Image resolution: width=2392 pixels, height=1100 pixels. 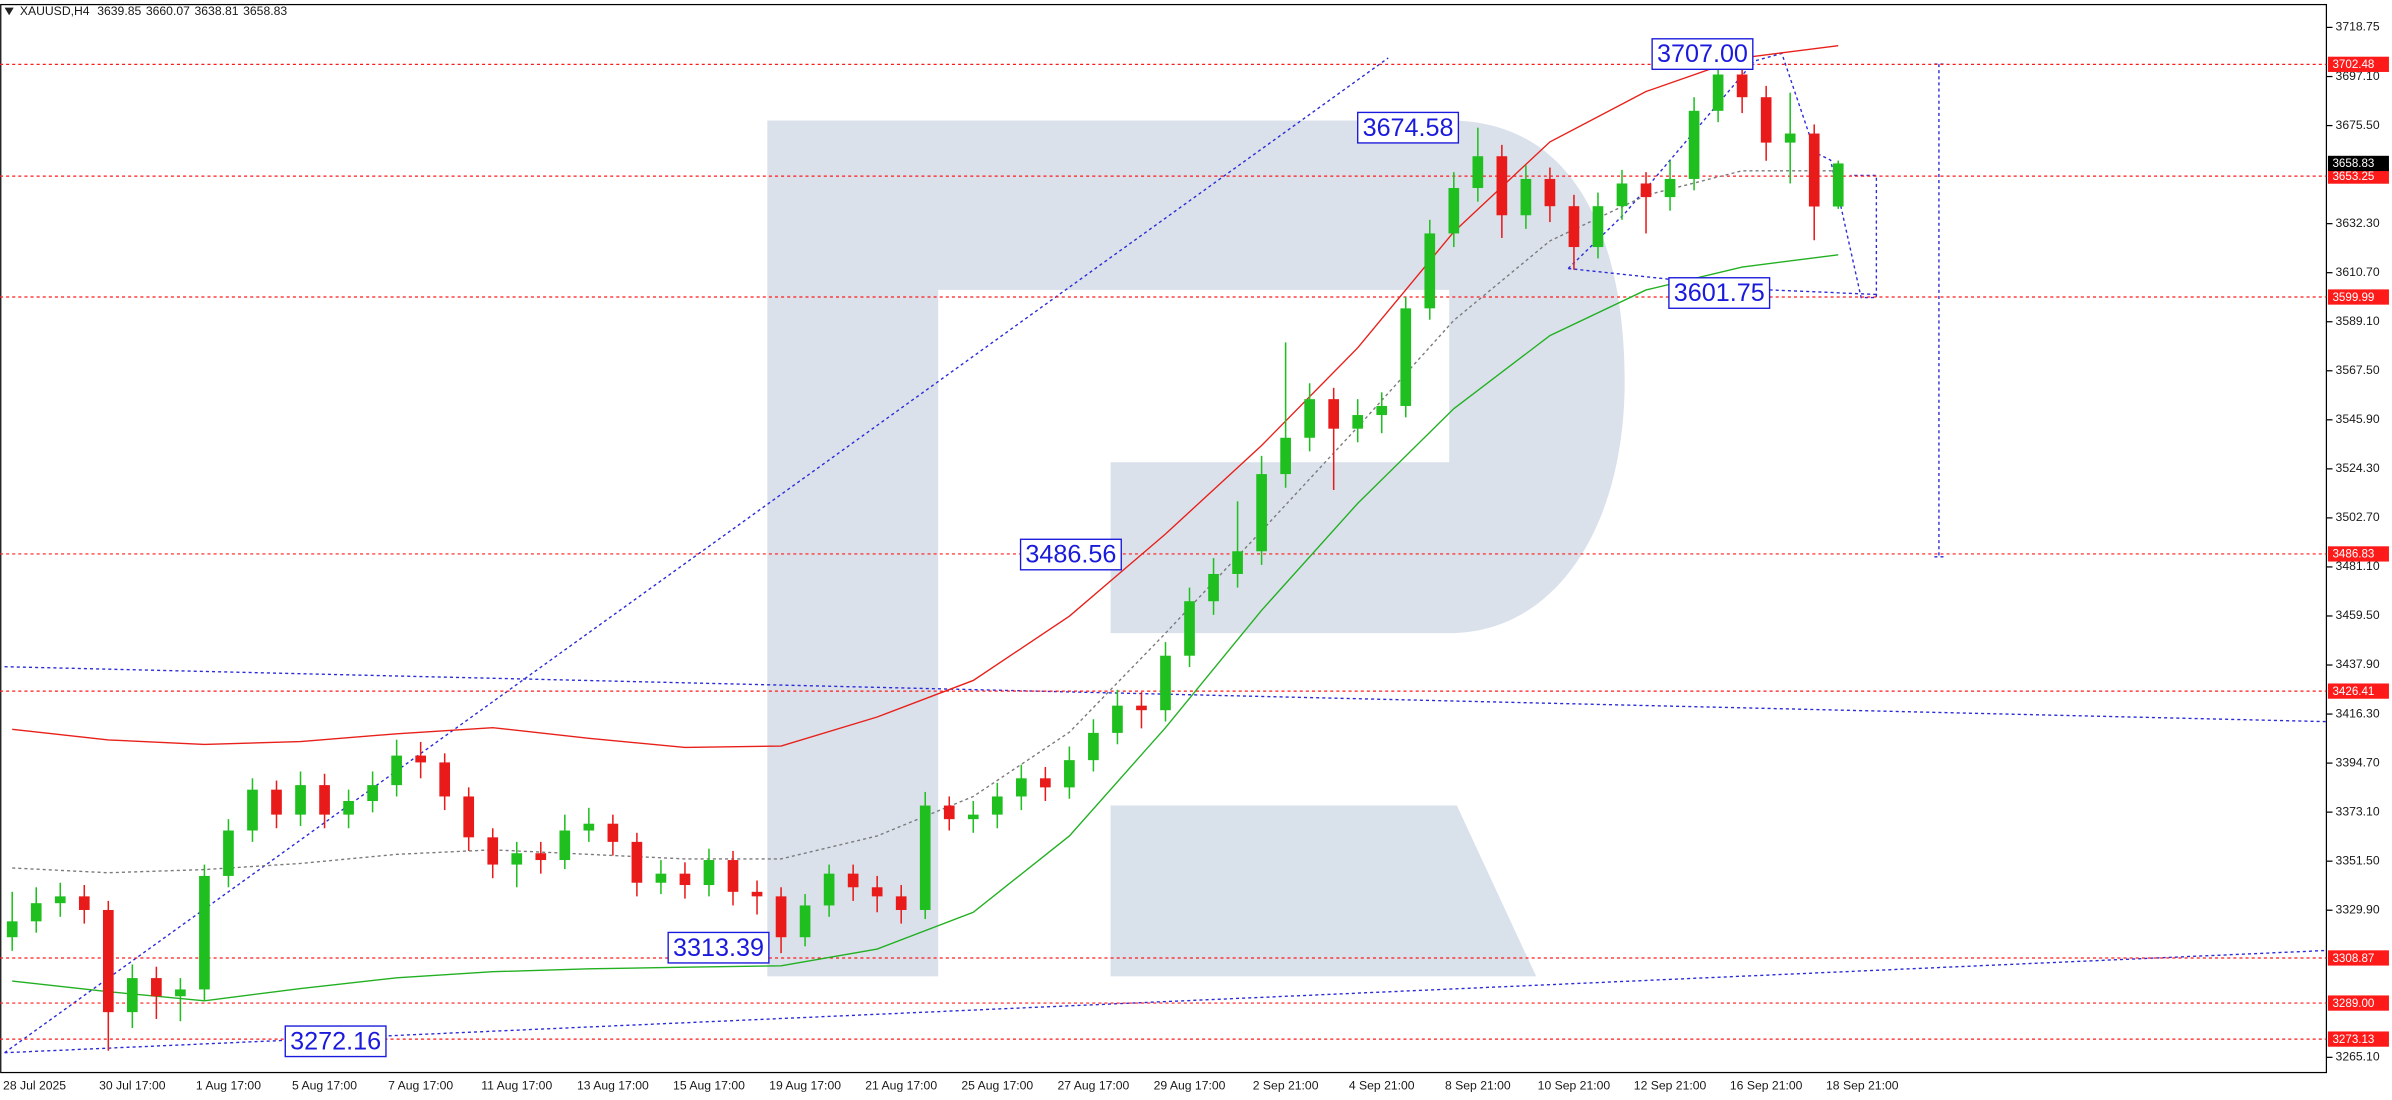 I want to click on y-tick-label: 3437.90, so click(x=2358, y=664).